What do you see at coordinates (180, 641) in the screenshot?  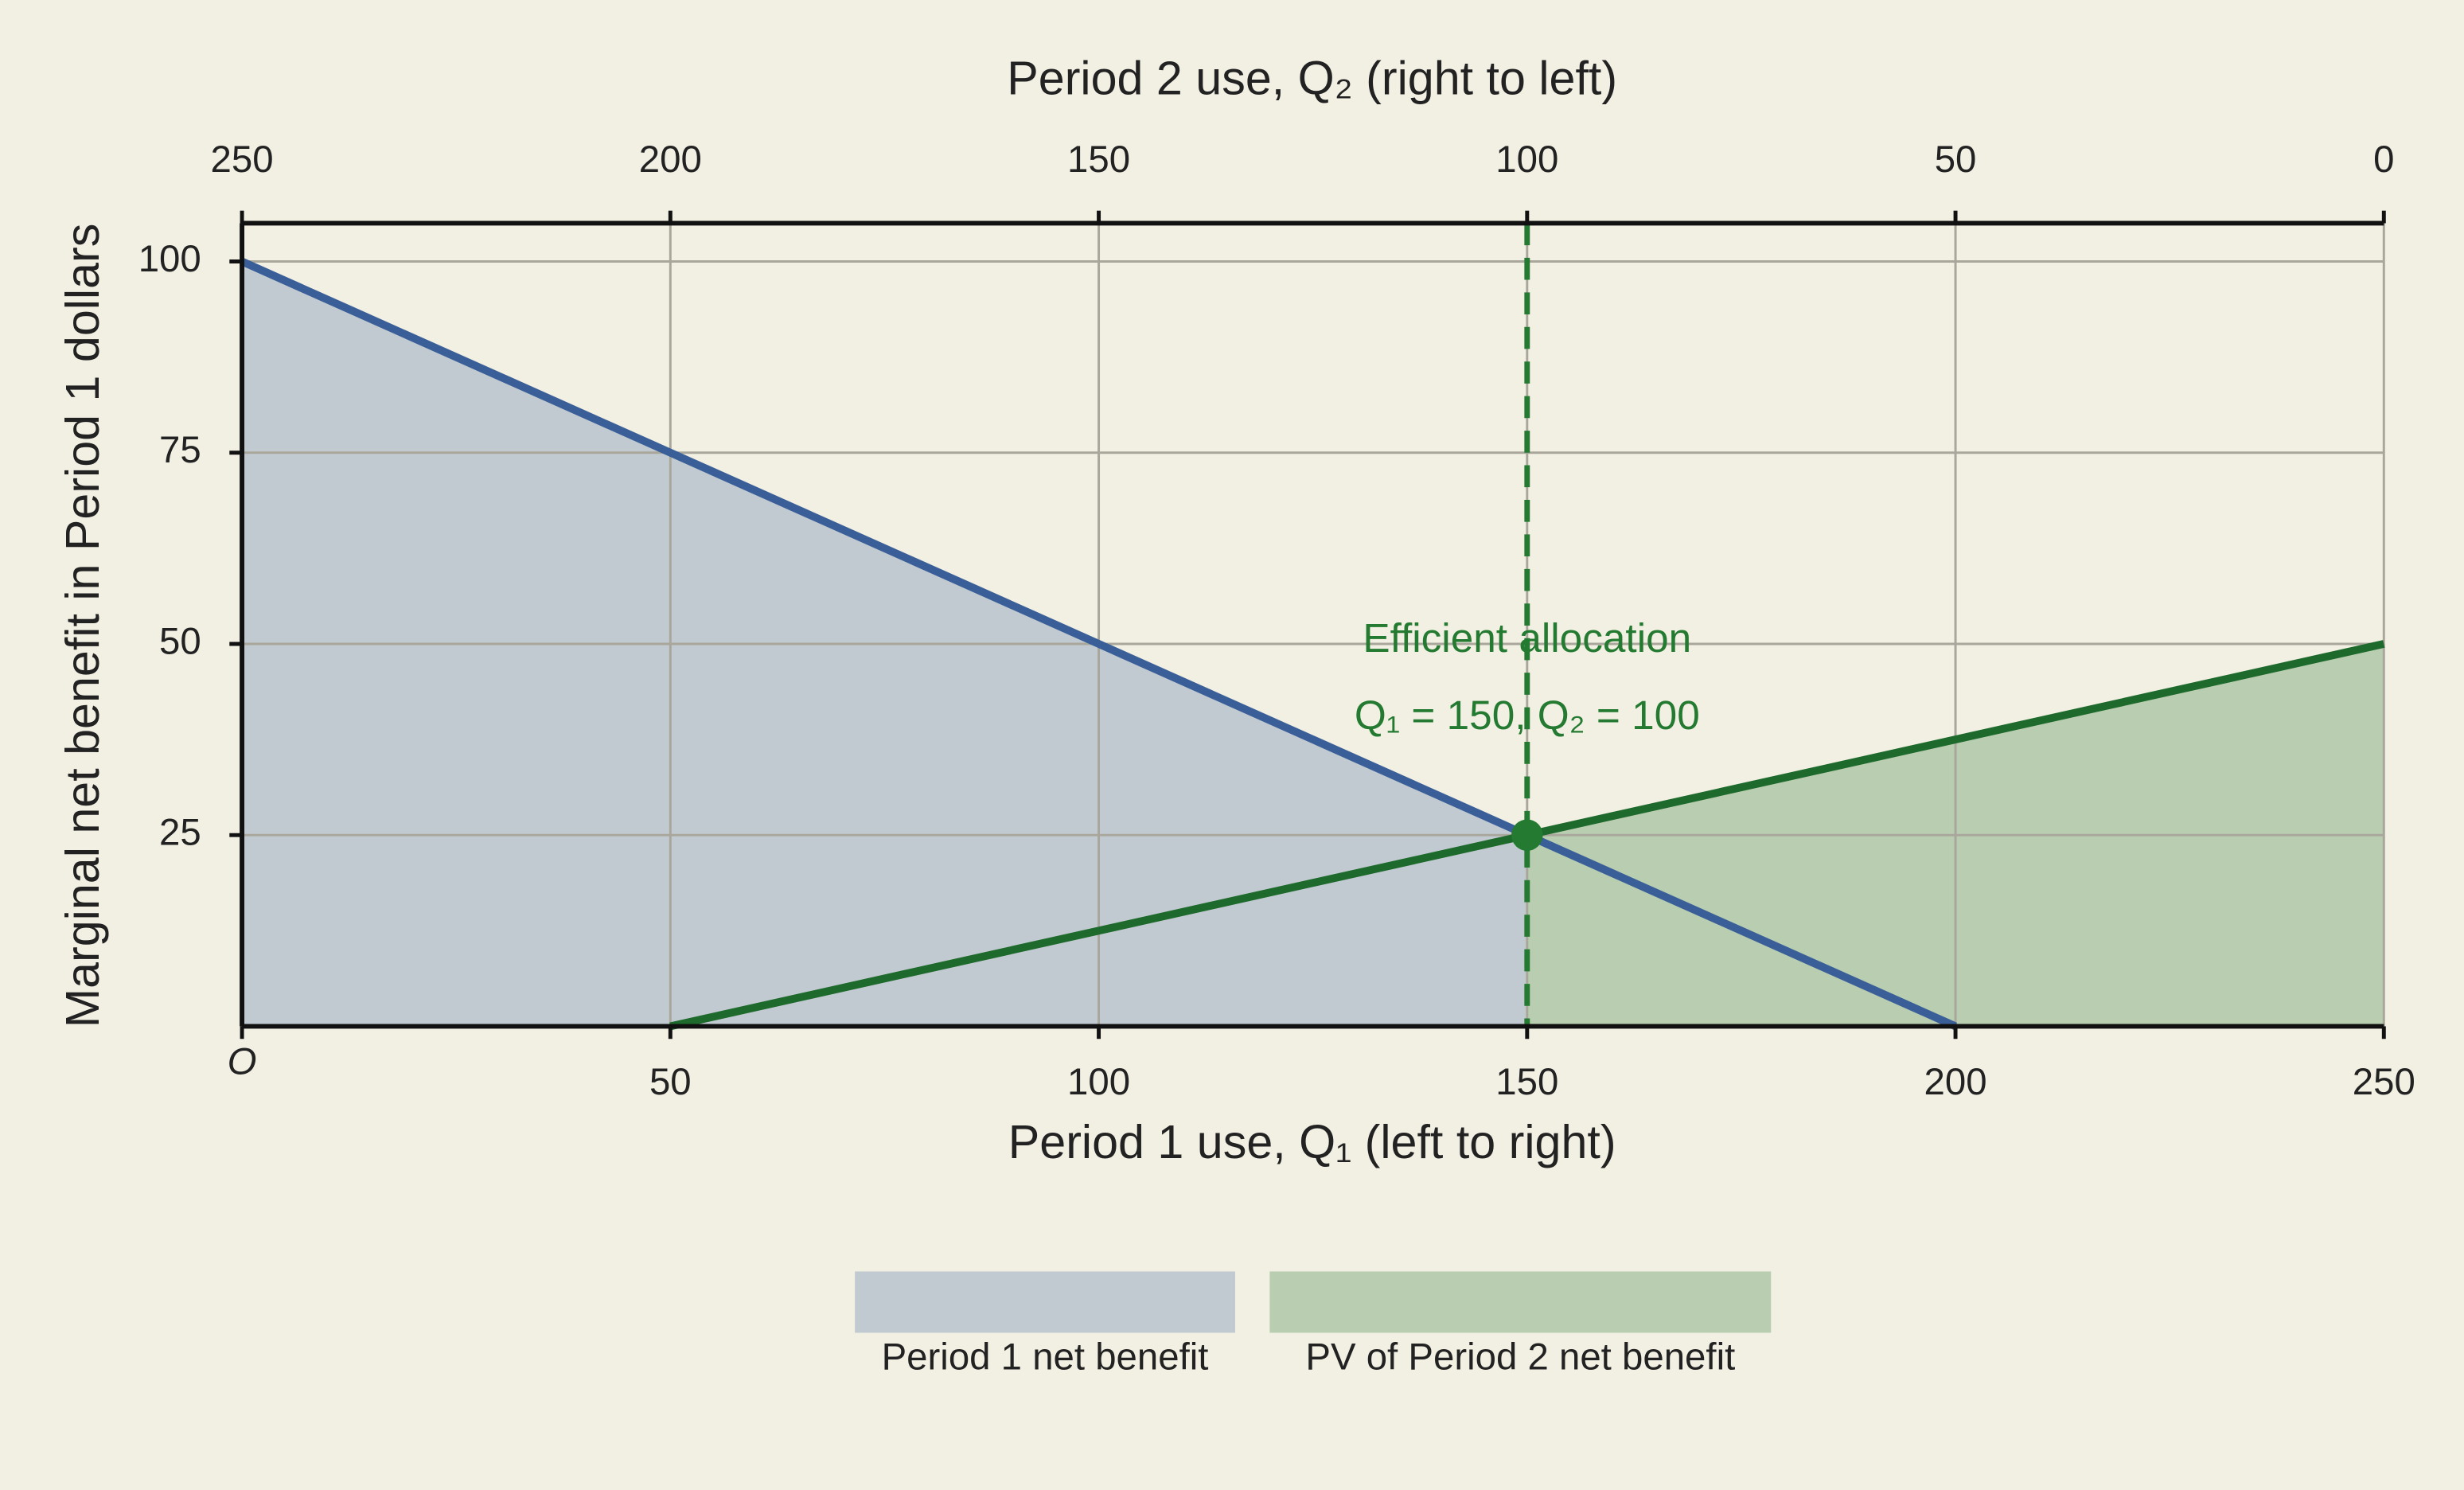 I see `y-tick-label: 50` at bounding box center [180, 641].